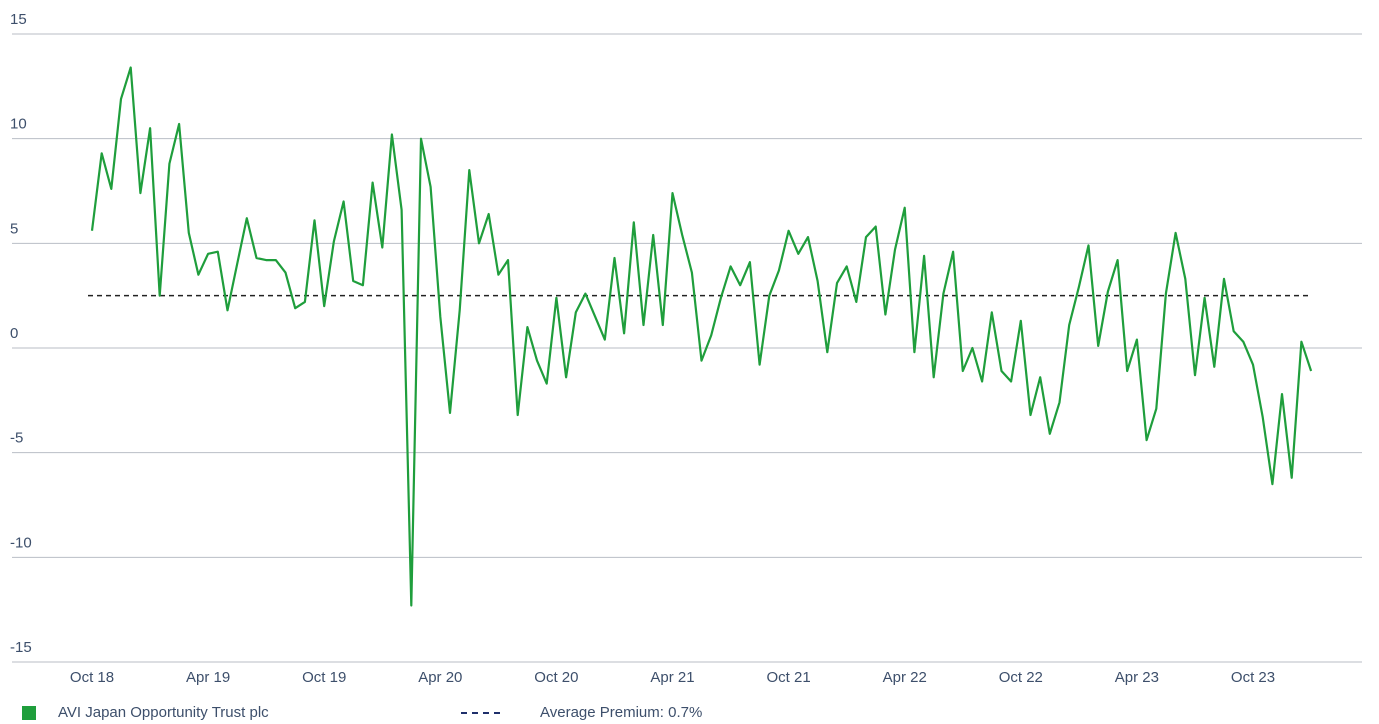  I want to click on x-tick-label: Apr 21, so click(672, 677).